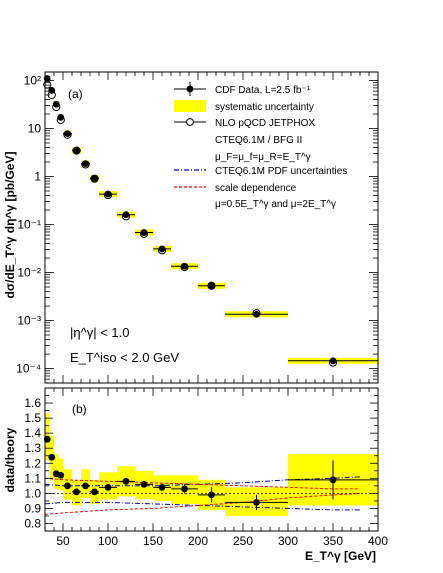 The image size is (443, 573). What do you see at coordinates (281, 171) in the screenshot?
I see `legend-label-pdf: CTEQ6.1M PDF uncertainties` at bounding box center [281, 171].